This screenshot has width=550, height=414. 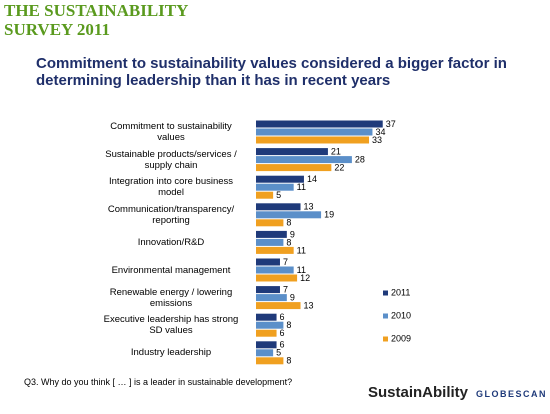 I want to click on value-label: 33, so click(x=377, y=140).